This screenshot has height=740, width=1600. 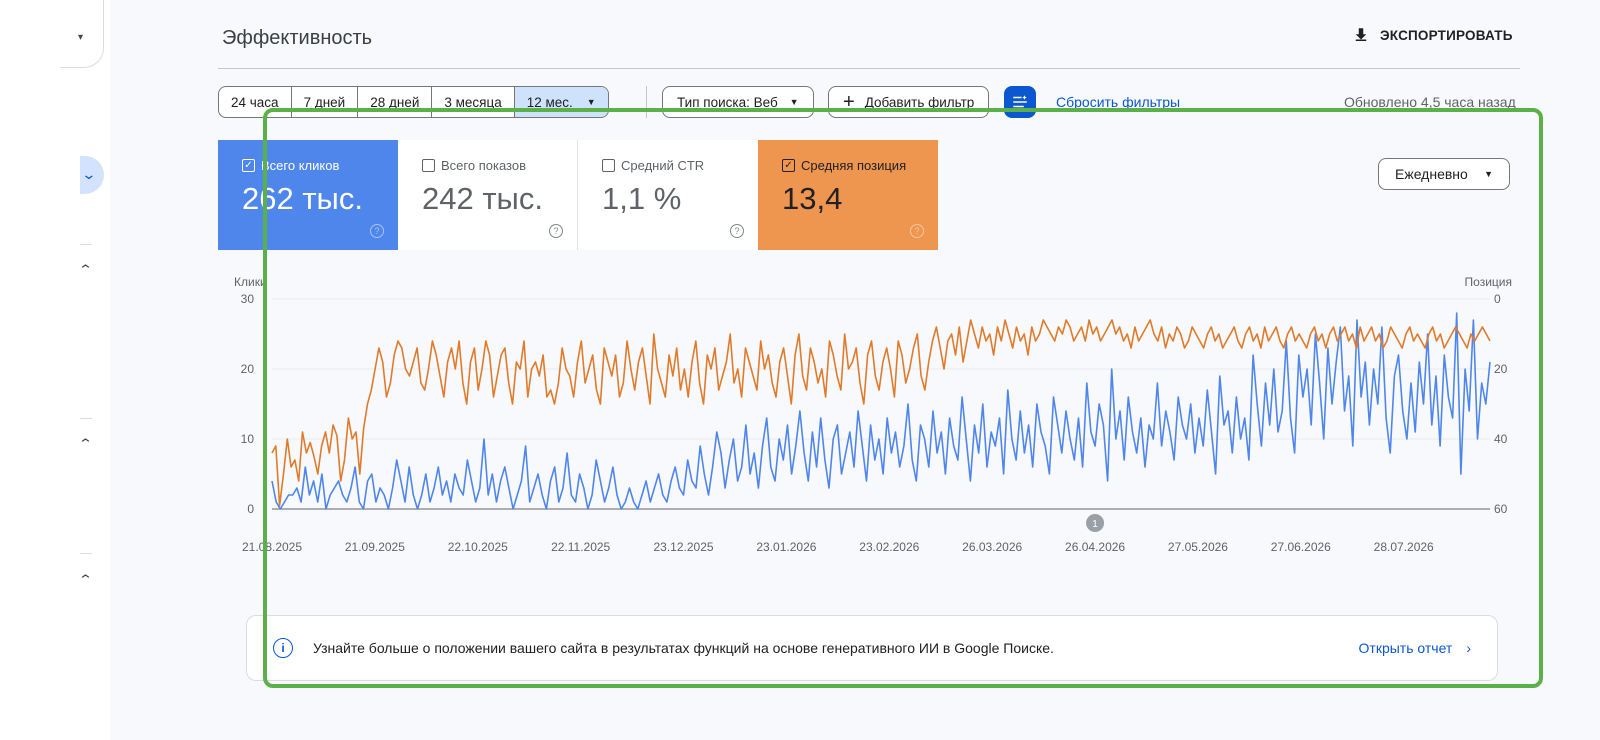 I want to click on download-icon, so click(x=1361, y=34).